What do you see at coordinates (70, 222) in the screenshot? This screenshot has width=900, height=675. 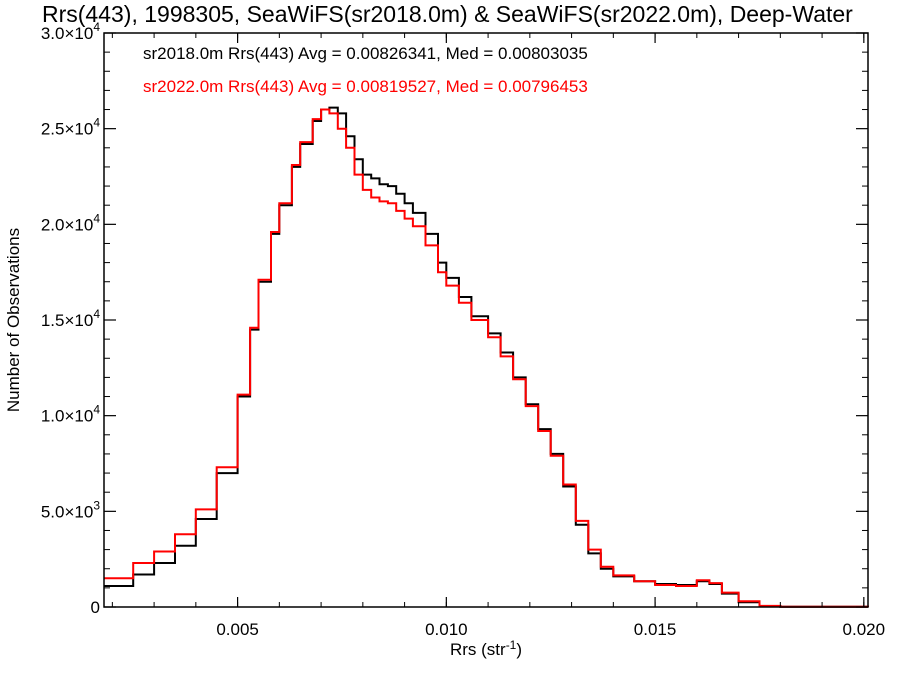 I see `y-tick-label: 2.0×10⁴` at bounding box center [70, 222].